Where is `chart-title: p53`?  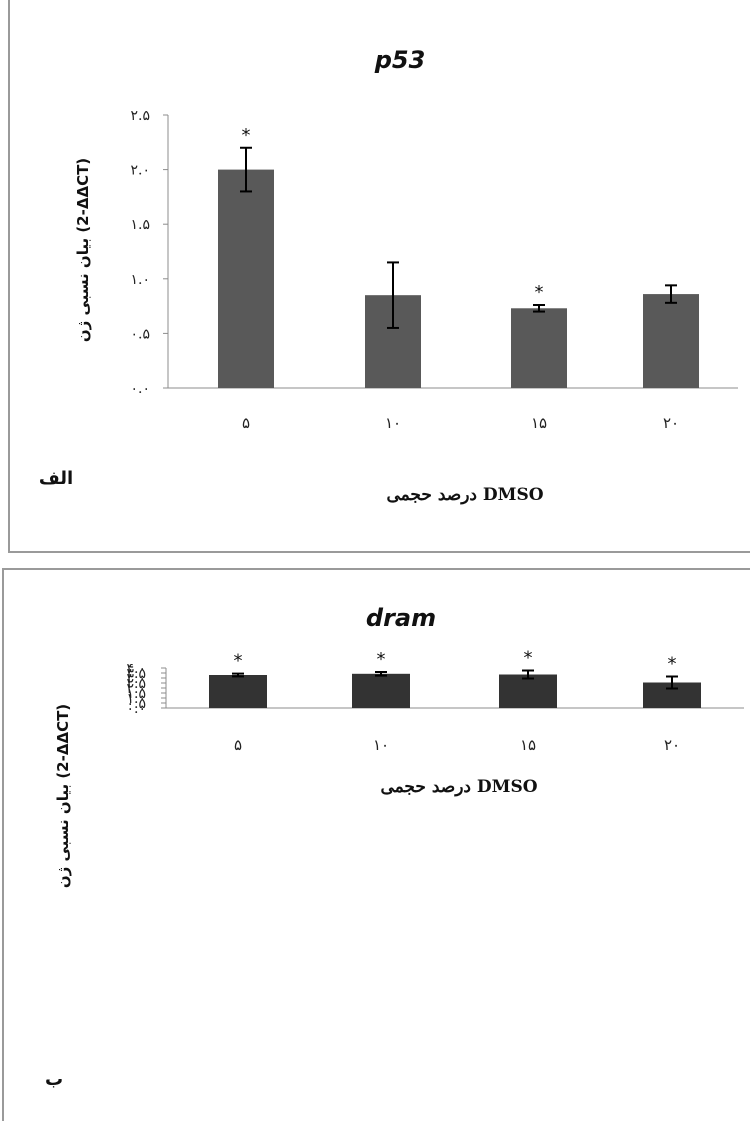 chart-title: p53 is located at coordinates (400, 60).